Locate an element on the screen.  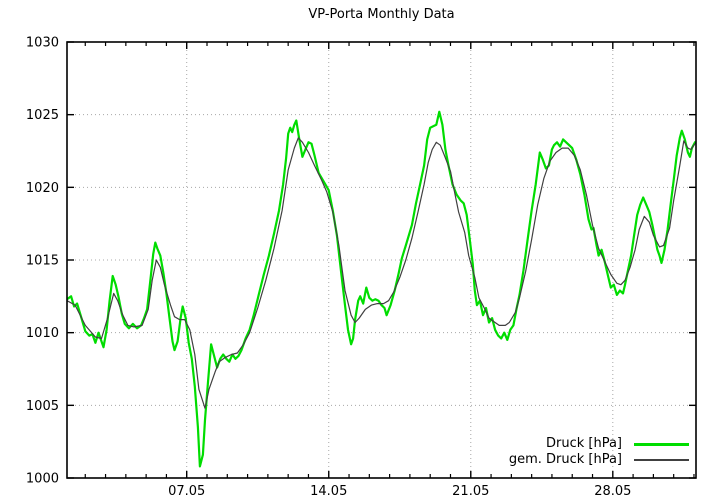
legend-item-druck: Druck [hPa] is located at coordinates (599, 444).